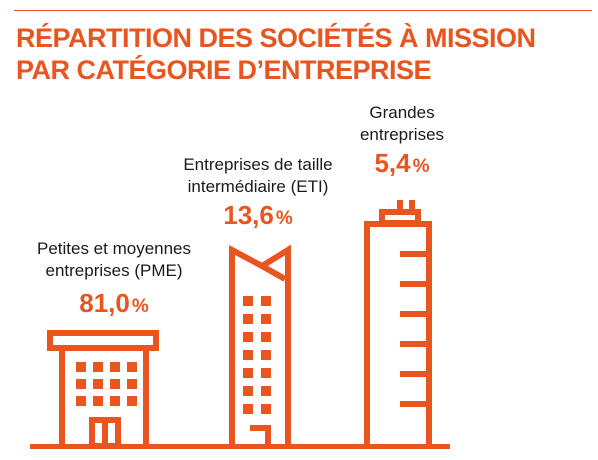 The image size is (598, 460). What do you see at coordinates (258, 164) in the screenshot?
I see `eti-label-line-1: Entreprises de taille` at bounding box center [258, 164].